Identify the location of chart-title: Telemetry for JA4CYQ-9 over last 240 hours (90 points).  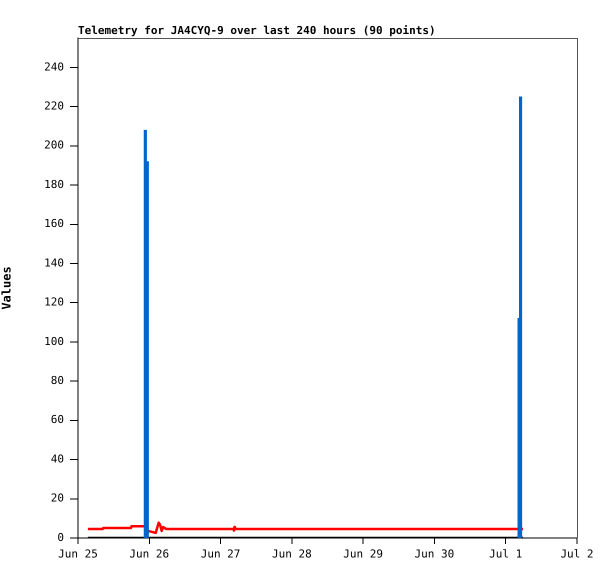
(257, 30).